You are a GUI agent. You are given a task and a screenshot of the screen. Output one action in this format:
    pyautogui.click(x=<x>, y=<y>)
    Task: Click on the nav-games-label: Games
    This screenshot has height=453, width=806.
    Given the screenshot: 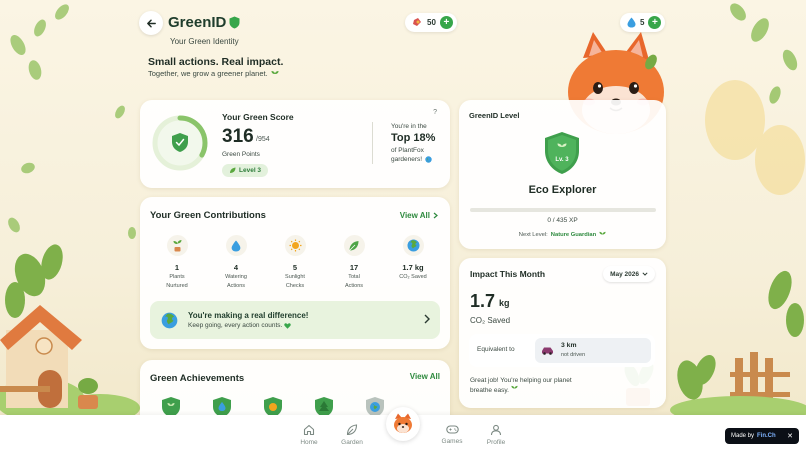 What is the action you would take?
    pyautogui.click(x=452, y=441)
    